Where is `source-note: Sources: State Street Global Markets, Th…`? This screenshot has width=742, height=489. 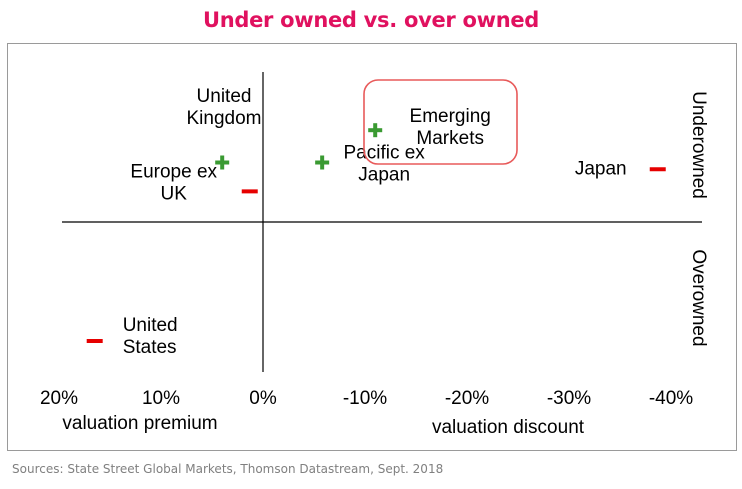 source-note: Sources: State Street Global Markets, Th… is located at coordinates (228, 469).